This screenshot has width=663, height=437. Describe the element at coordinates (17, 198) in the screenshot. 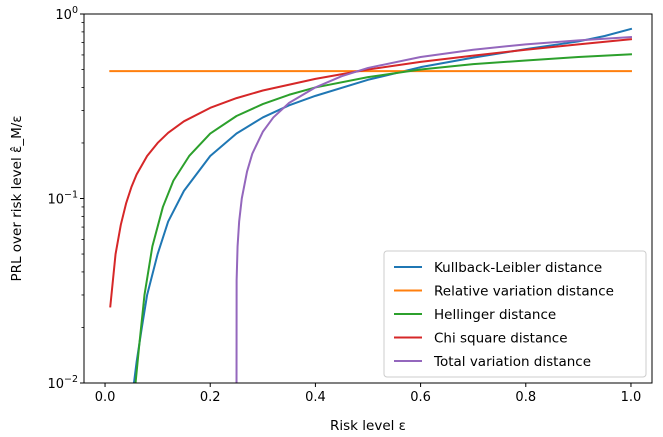

I see `y-axis-label: PRL over risk level ε̂_M/ε` at that location.